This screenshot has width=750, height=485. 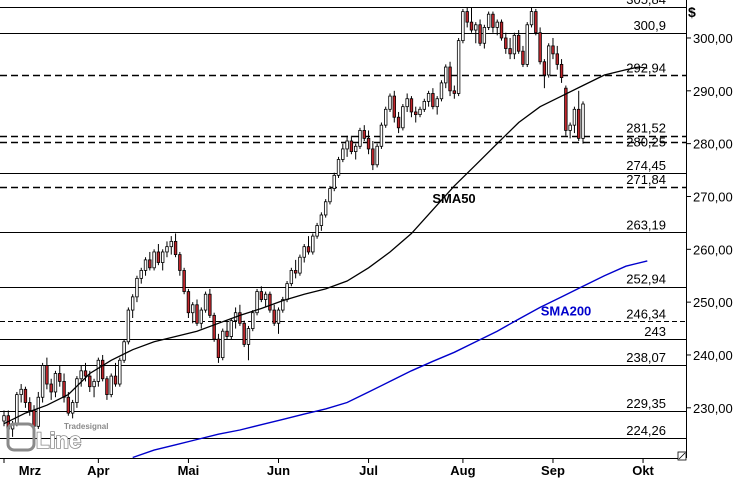 I want to click on resize-corner, so click(x=682, y=456).